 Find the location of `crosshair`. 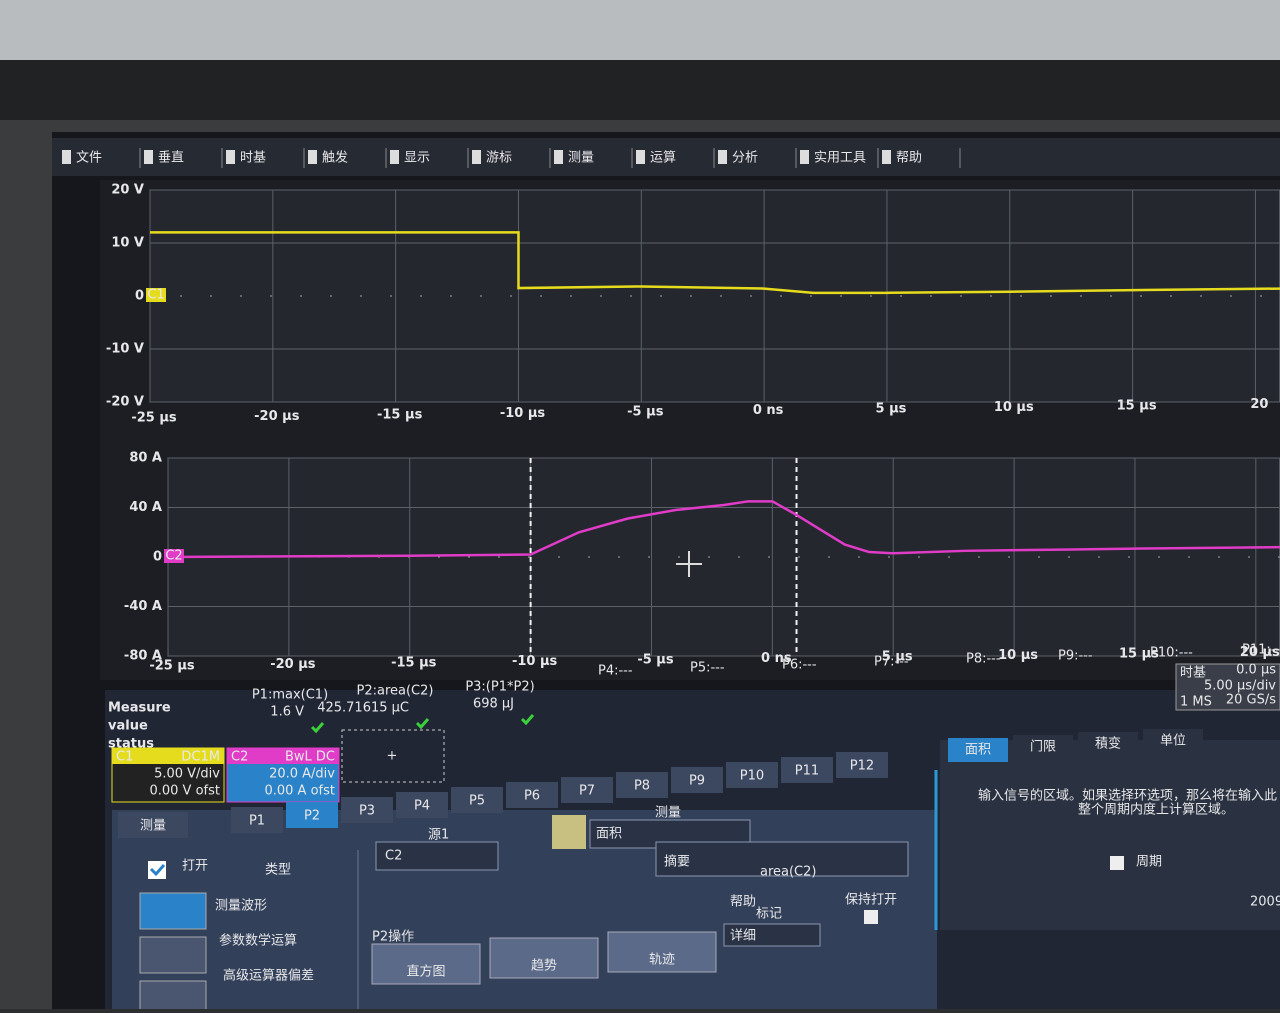

crosshair is located at coordinates (689, 564).